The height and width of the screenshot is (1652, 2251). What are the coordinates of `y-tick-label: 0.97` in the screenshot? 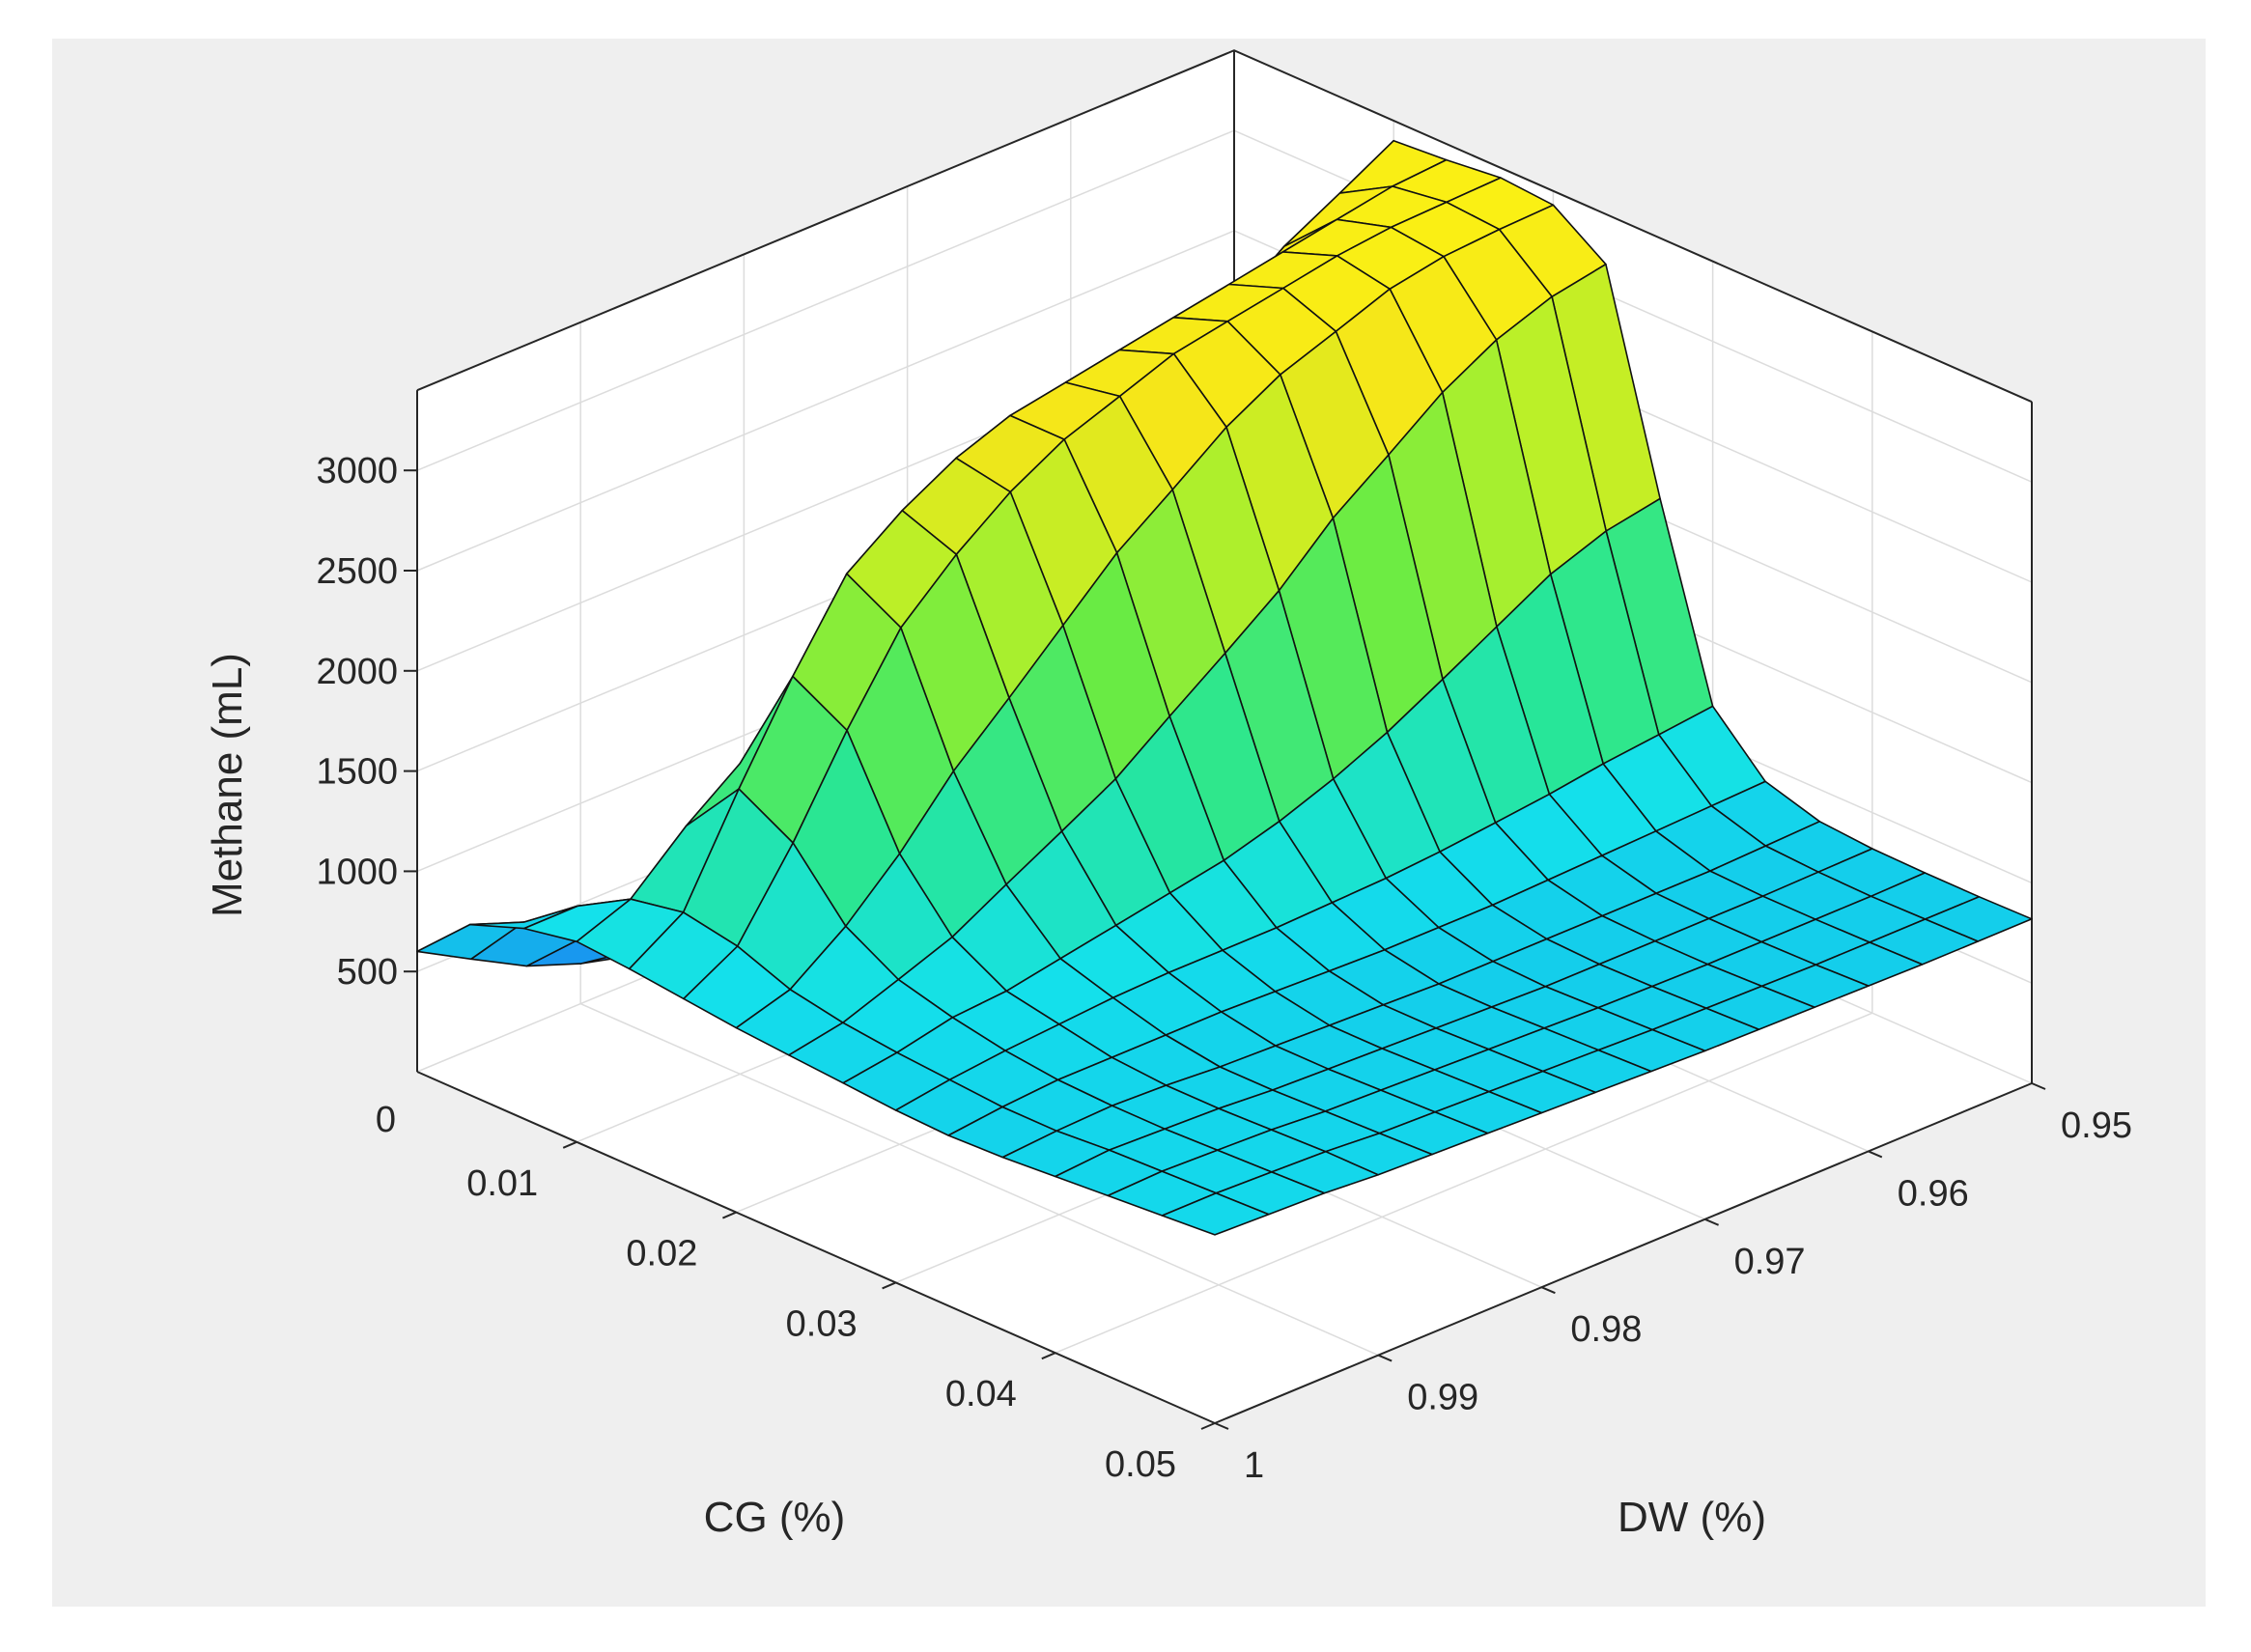 It's located at (1770, 1262).